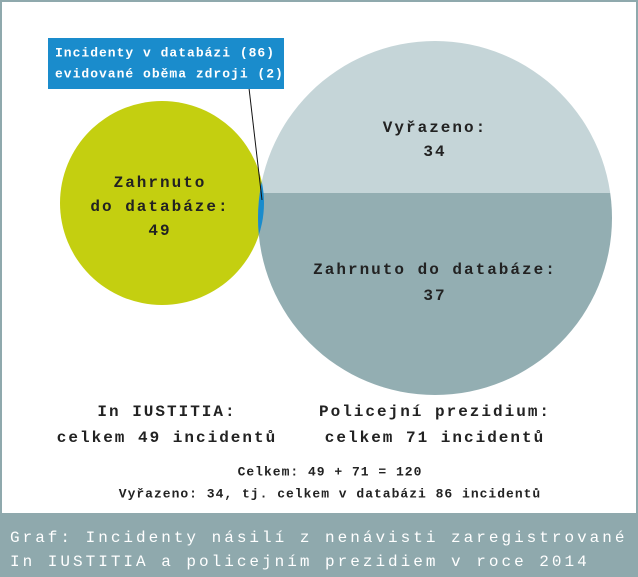 The height and width of the screenshot is (577, 638). Describe the element at coordinates (160, 183) in the screenshot. I see `left-label: Zahrnuto` at that location.